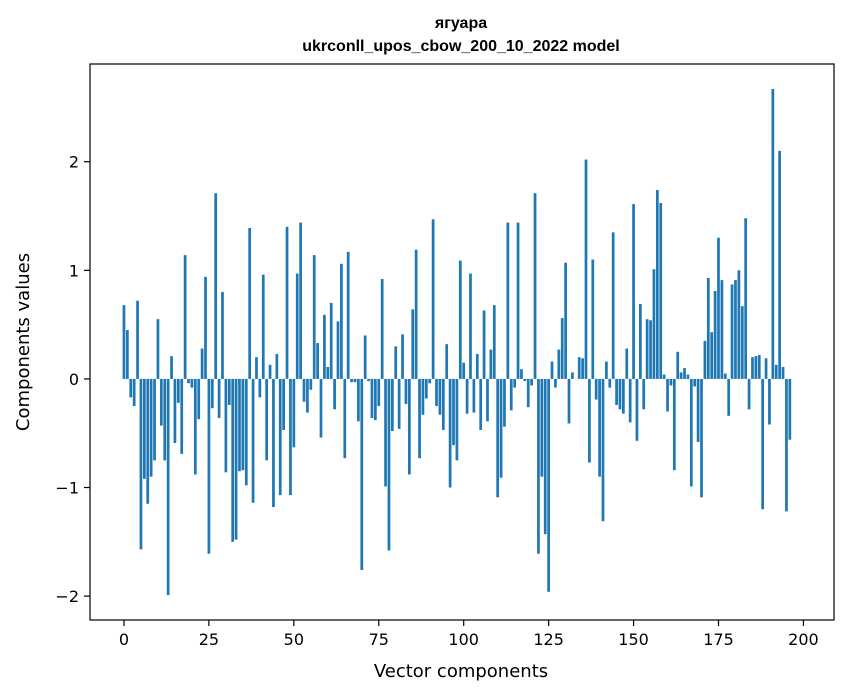 This screenshot has height=696, width=847. I want to click on y-tick-label: 0, so click(74, 379).